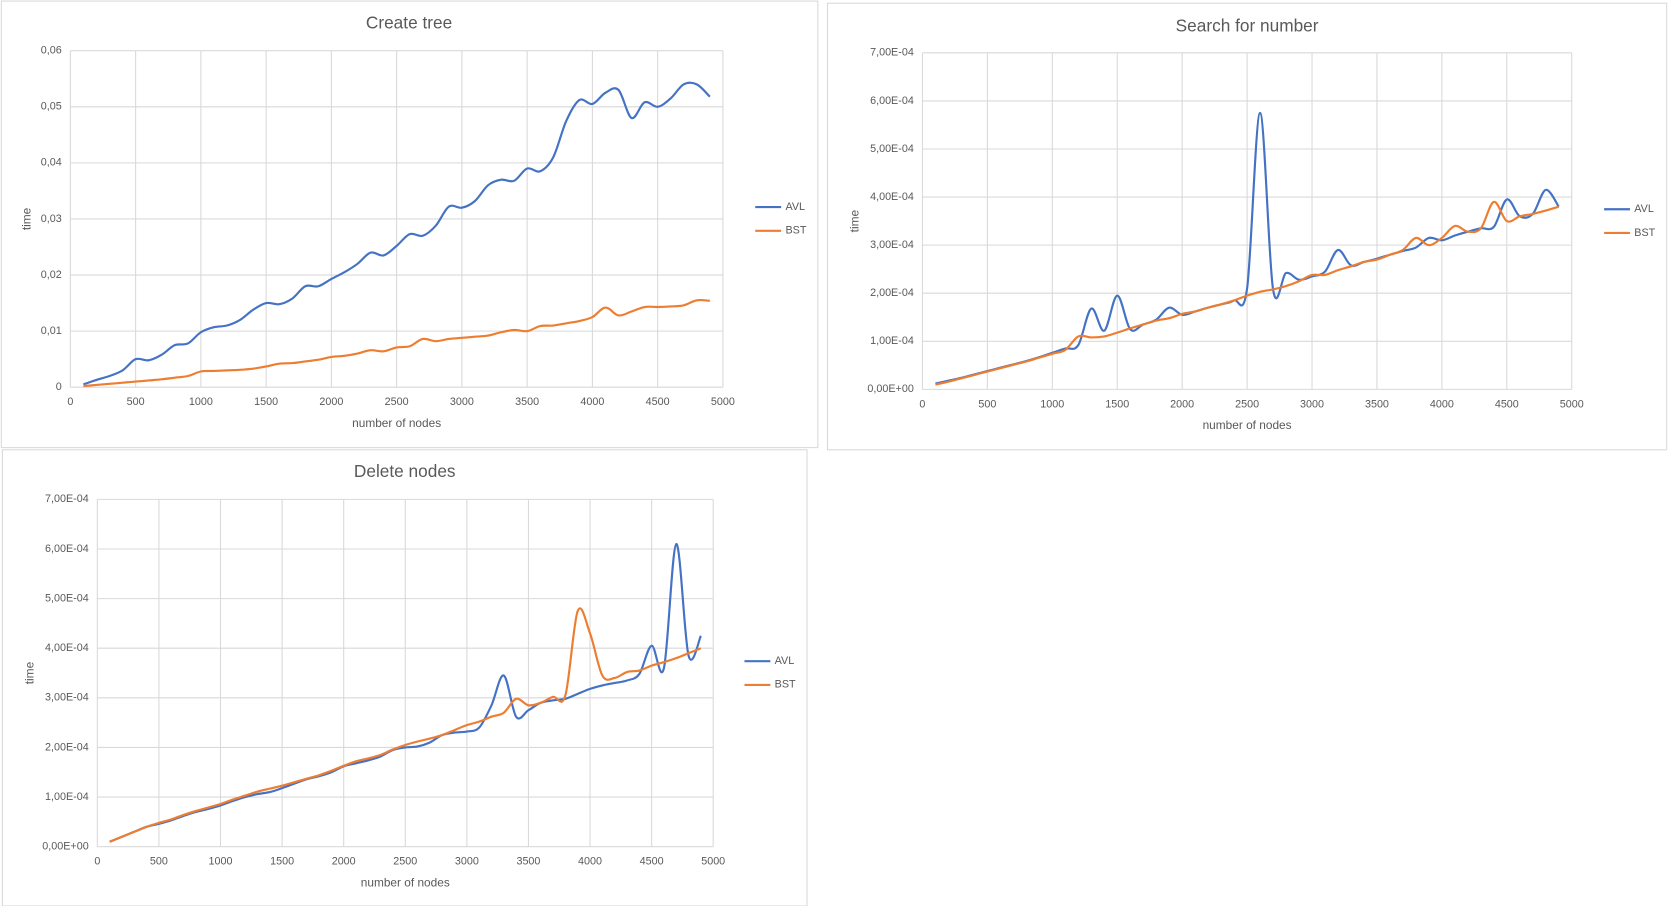 The height and width of the screenshot is (906, 1668). Describe the element at coordinates (51, 275) in the screenshot. I see `y-tick-label: 0,02` at that location.